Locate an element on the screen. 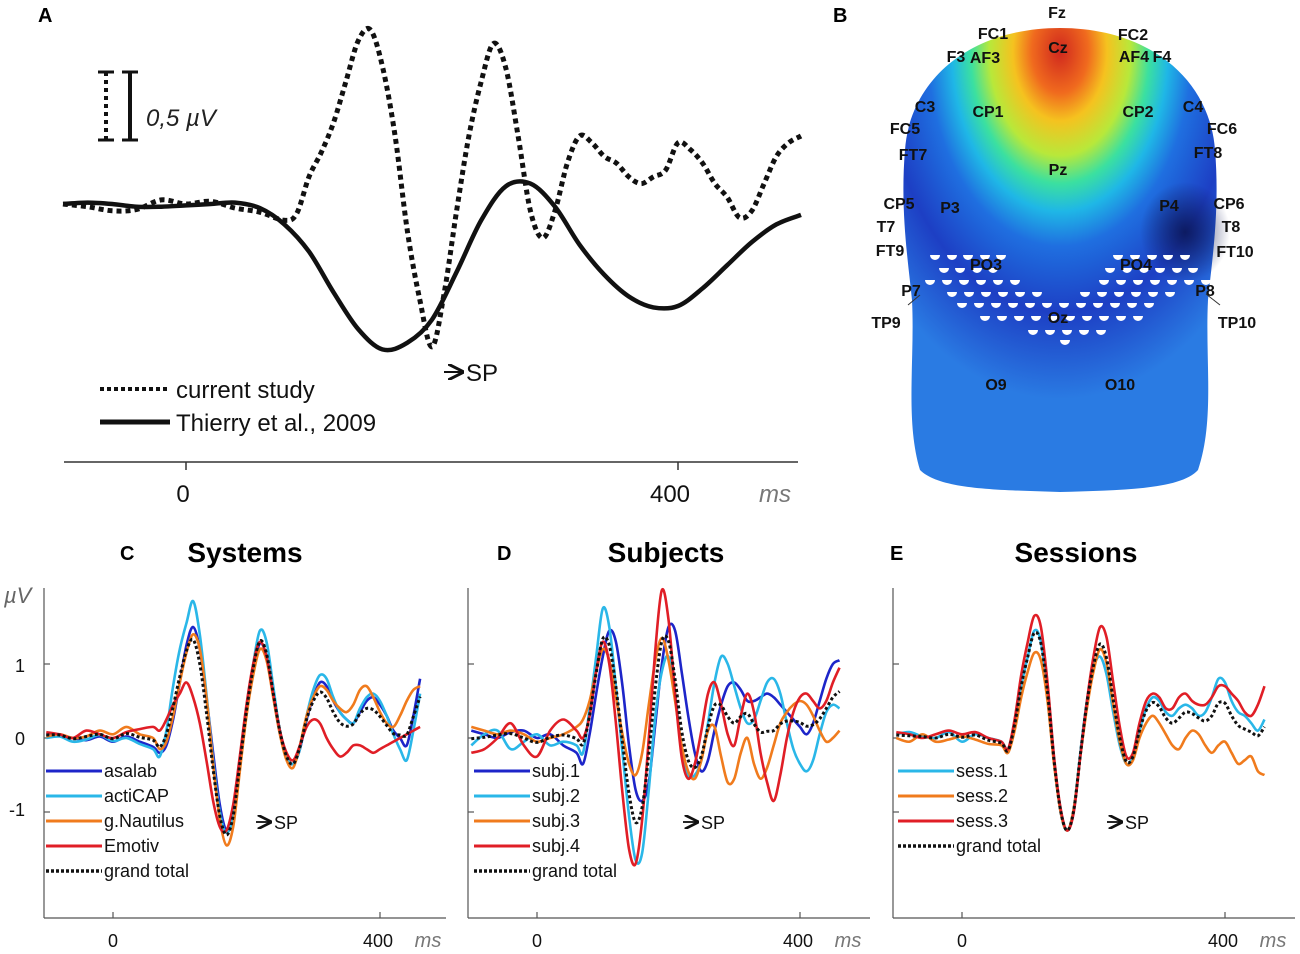 This screenshot has height=954, width=1300. panel-d-title: Subjects is located at coordinates (666, 552).